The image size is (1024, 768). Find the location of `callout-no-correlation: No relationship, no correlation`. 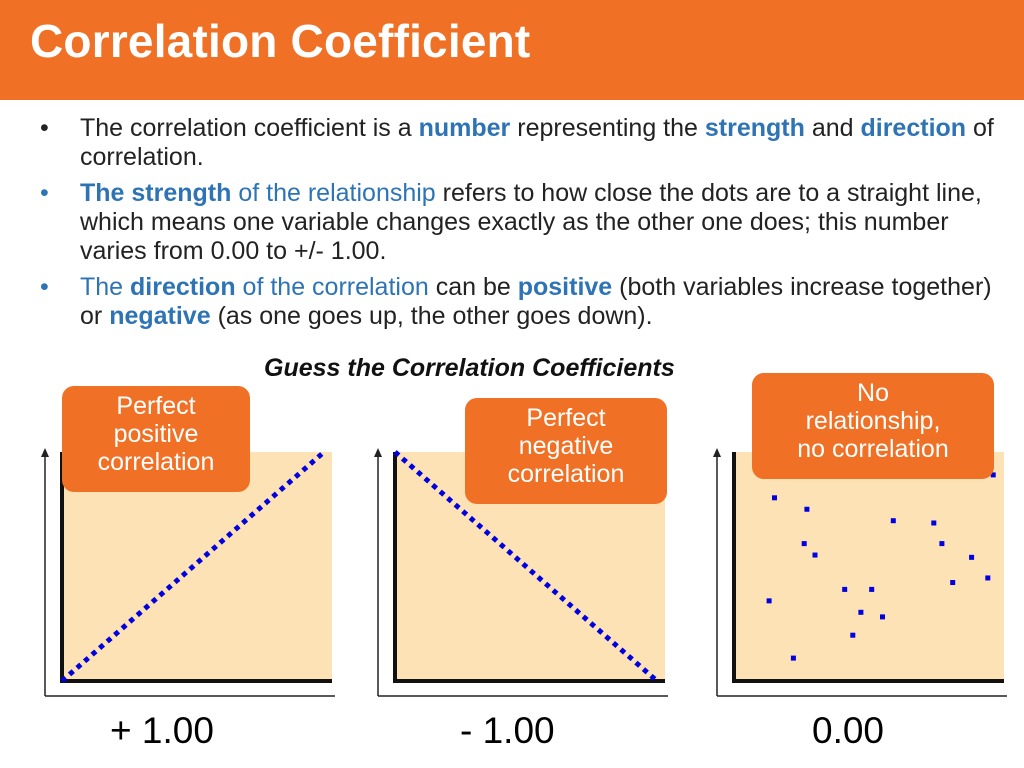

callout-no-correlation: No relationship, no correlation is located at coordinates (873, 426).